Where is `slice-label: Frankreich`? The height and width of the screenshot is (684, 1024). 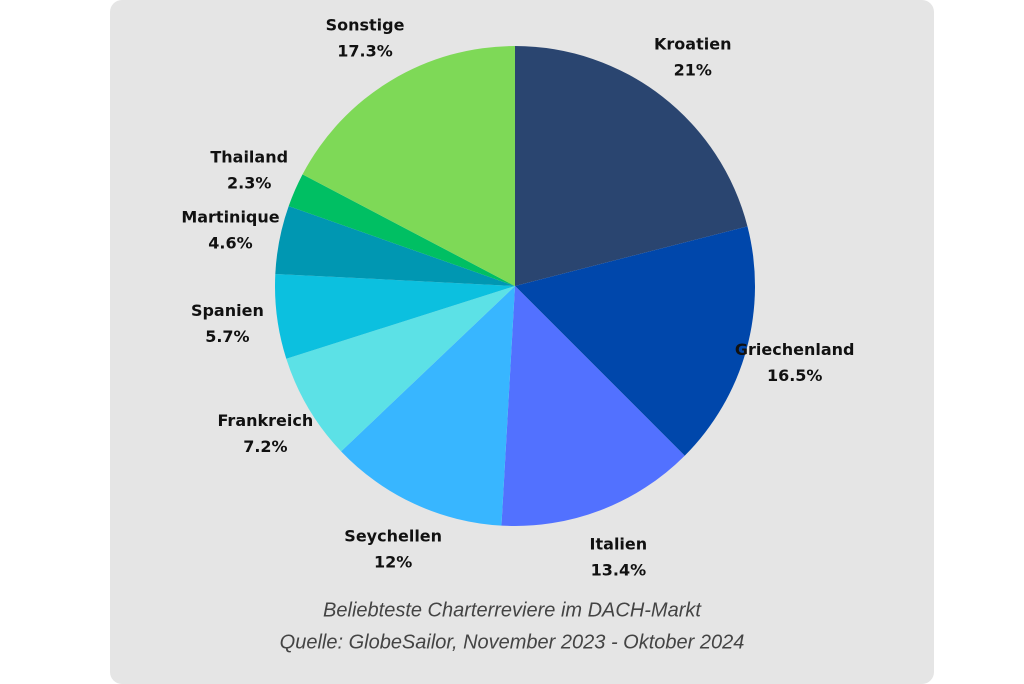 slice-label: Frankreich is located at coordinates (266, 420).